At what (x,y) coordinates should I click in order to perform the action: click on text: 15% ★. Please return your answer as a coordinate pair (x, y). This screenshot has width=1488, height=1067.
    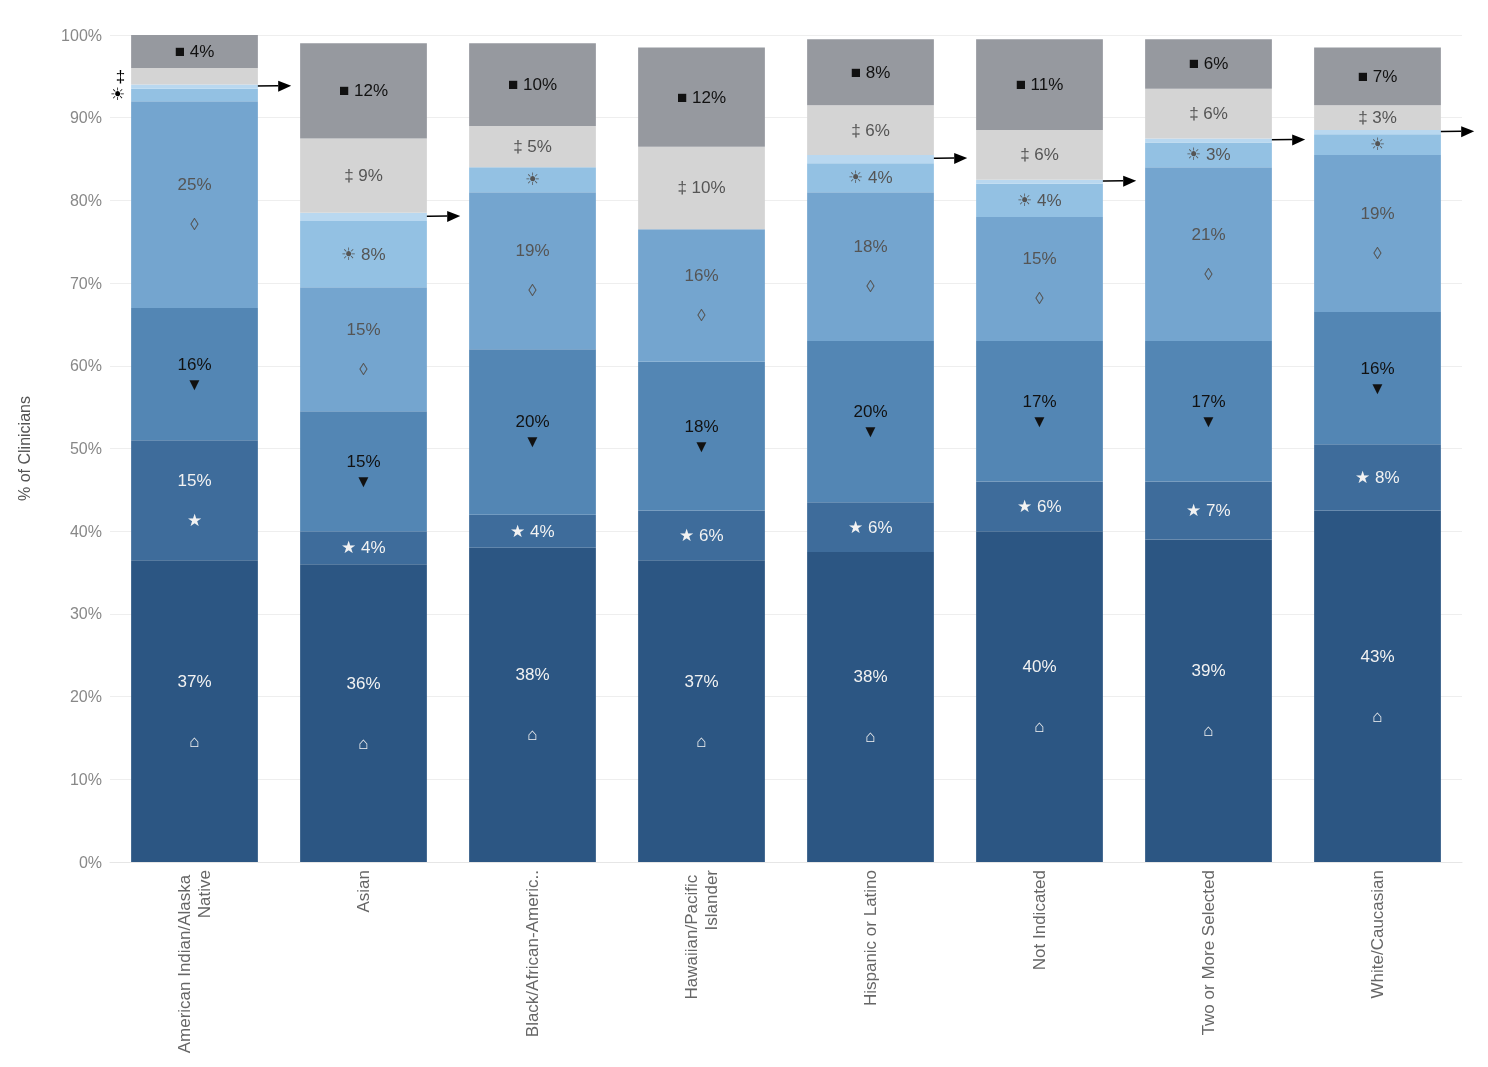
    Looking at the image, I should click on (194, 500).